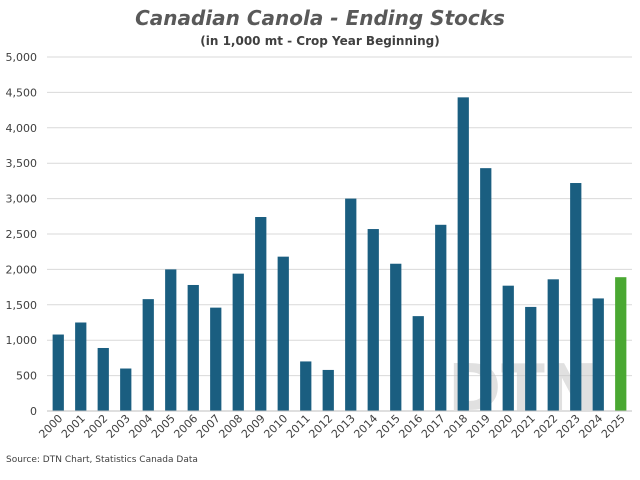 This screenshot has width=640, height=480. I want to click on y-tick-label: 3,500, so click(22, 163).